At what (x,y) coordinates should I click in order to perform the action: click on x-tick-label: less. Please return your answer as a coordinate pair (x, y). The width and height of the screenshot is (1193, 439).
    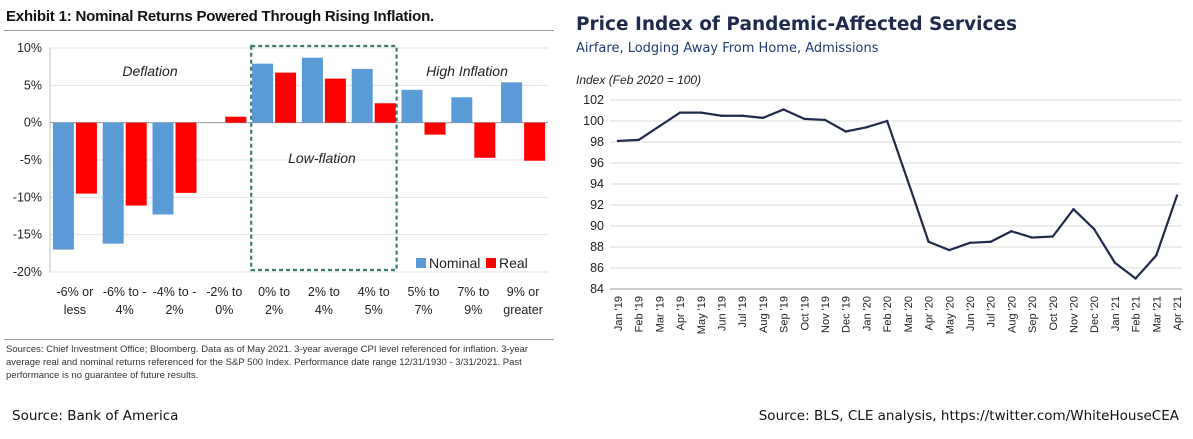
    Looking at the image, I should click on (75, 310).